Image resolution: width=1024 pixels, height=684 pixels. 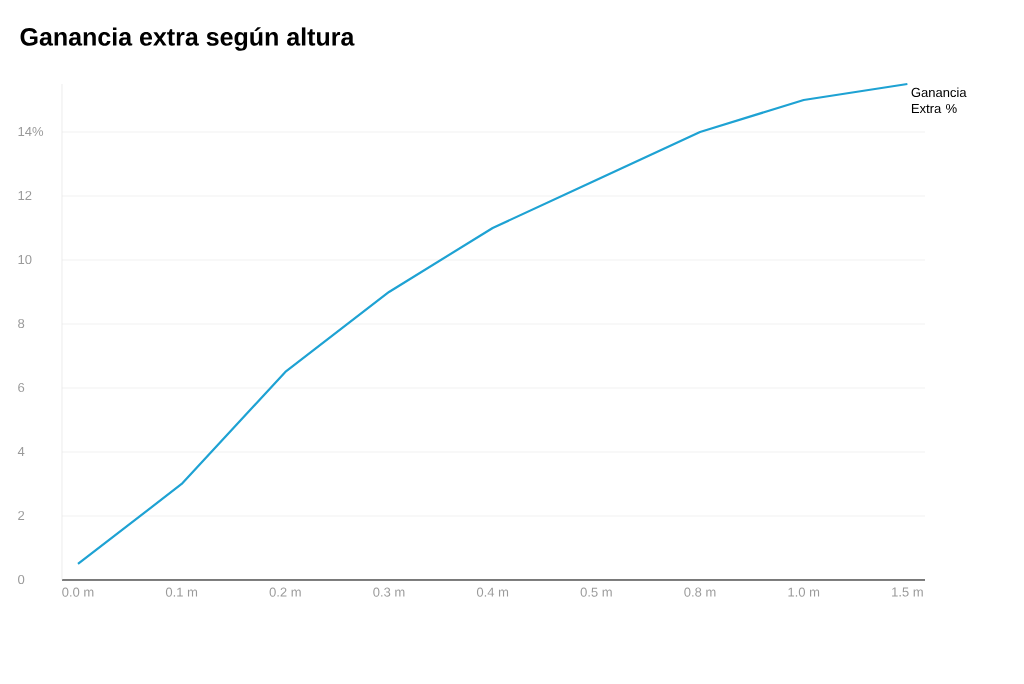 What do you see at coordinates (907, 592) in the screenshot?
I see `x-tick-label: 1.5 m` at bounding box center [907, 592].